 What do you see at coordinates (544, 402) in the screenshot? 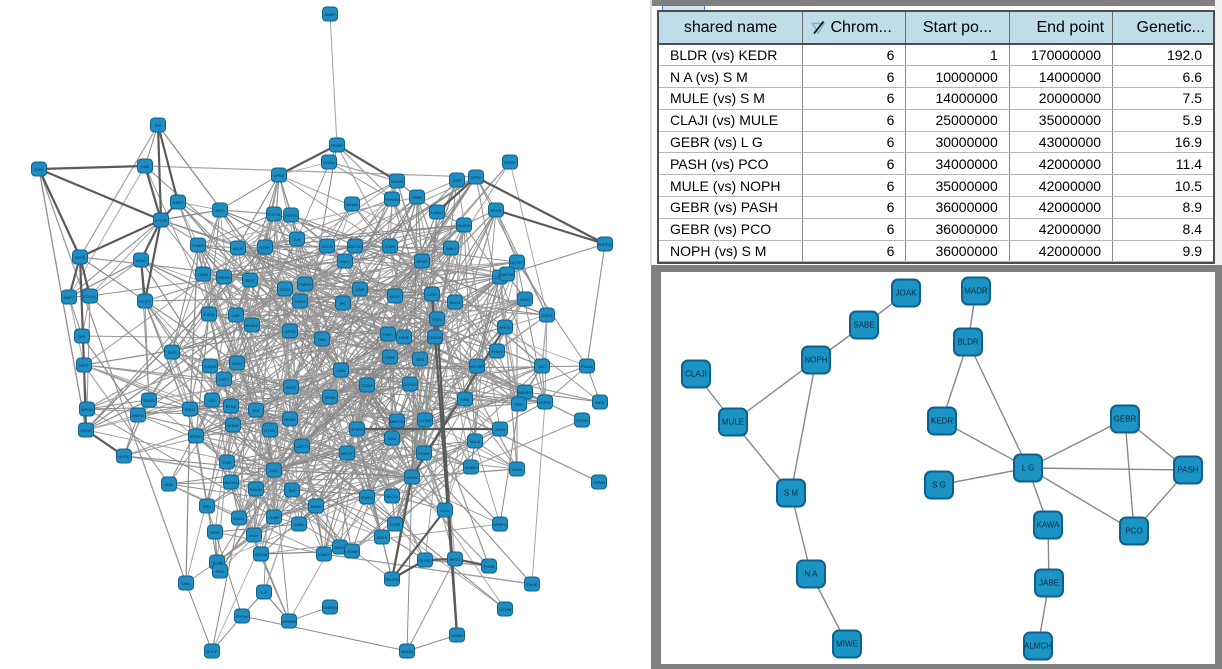
I see `svg-text: HOFD` at bounding box center [544, 402].